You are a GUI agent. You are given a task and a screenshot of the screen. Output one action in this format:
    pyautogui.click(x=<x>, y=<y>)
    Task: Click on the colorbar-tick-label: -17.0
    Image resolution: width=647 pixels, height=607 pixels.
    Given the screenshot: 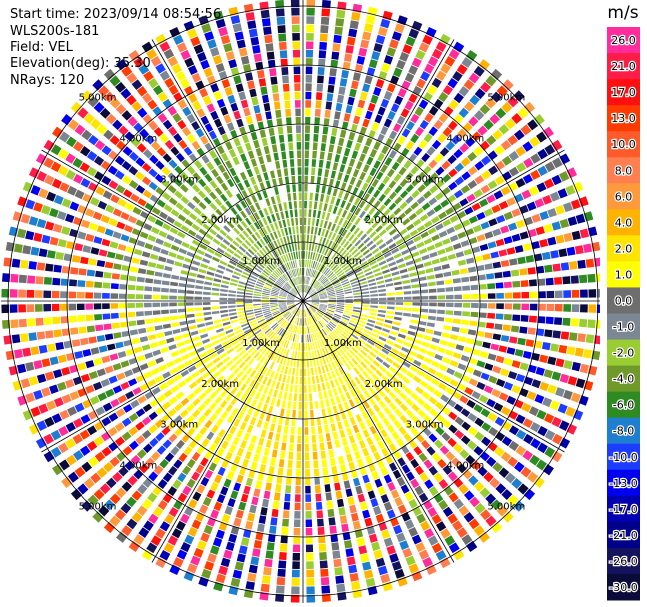 What is the action you would take?
    pyautogui.click(x=623, y=509)
    